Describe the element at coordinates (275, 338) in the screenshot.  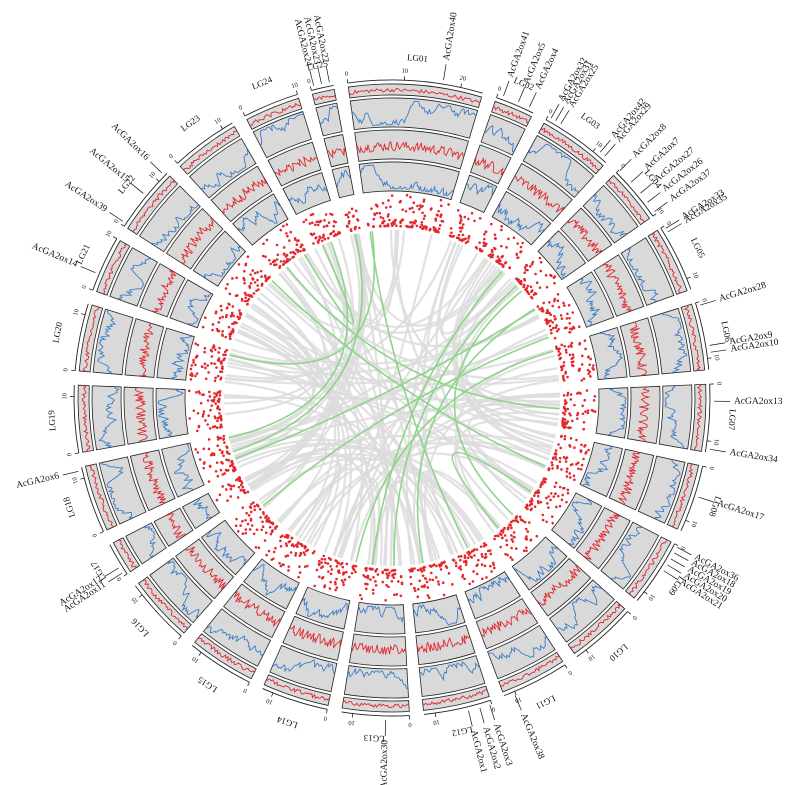
I see `background-link` at that location.